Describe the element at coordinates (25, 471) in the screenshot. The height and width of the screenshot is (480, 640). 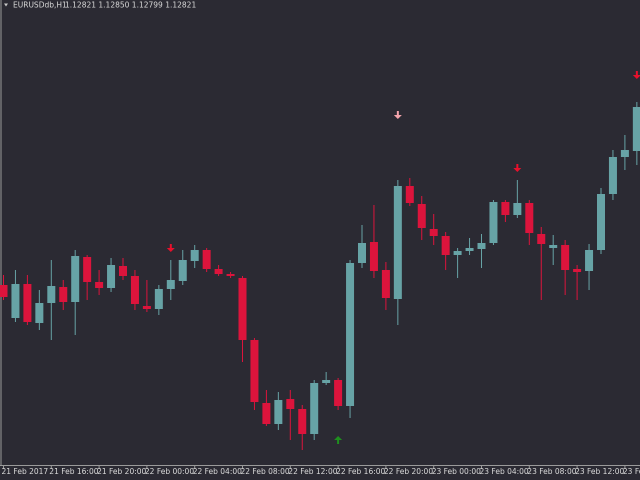
I see `x-tick-label: 21 Feb 2017` at that location.